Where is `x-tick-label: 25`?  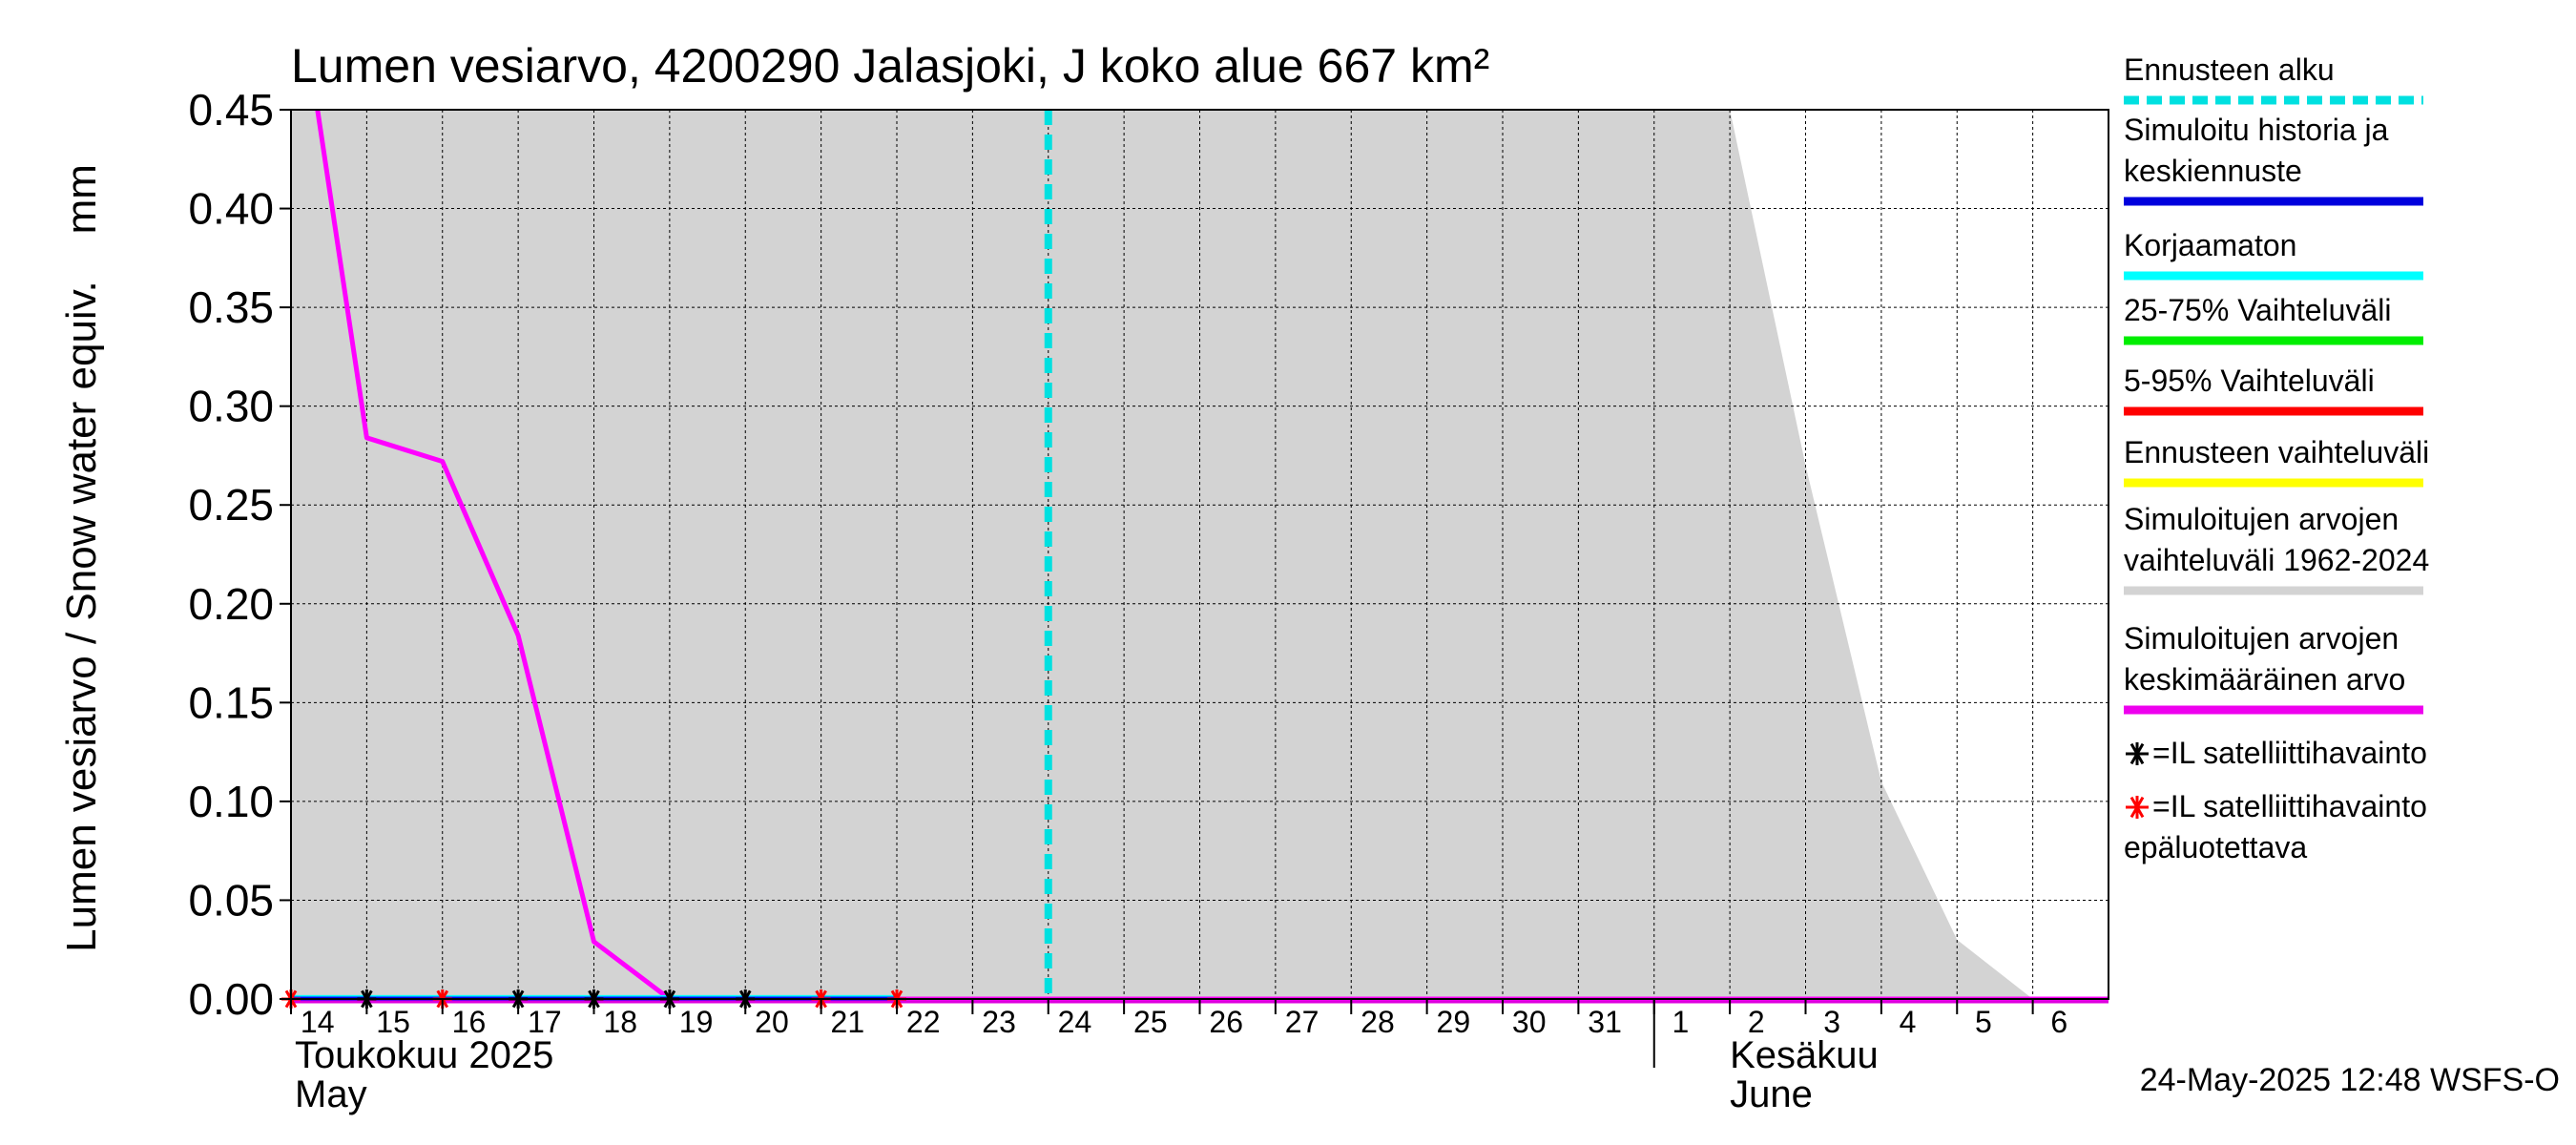 x-tick-label: 25 is located at coordinates (1150, 1022).